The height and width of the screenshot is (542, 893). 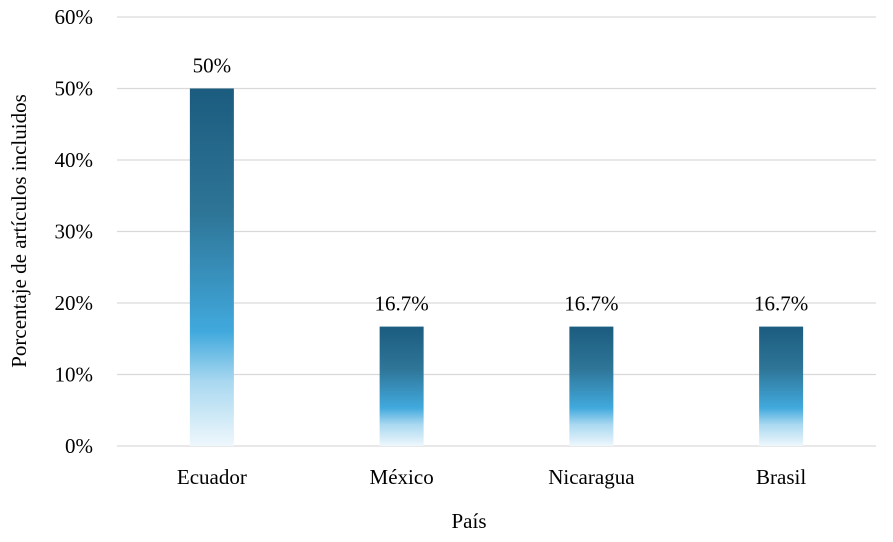 What do you see at coordinates (19, 231) in the screenshot?
I see `y-axis-title: Porcentaje de artículos incluidos` at bounding box center [19, 231].